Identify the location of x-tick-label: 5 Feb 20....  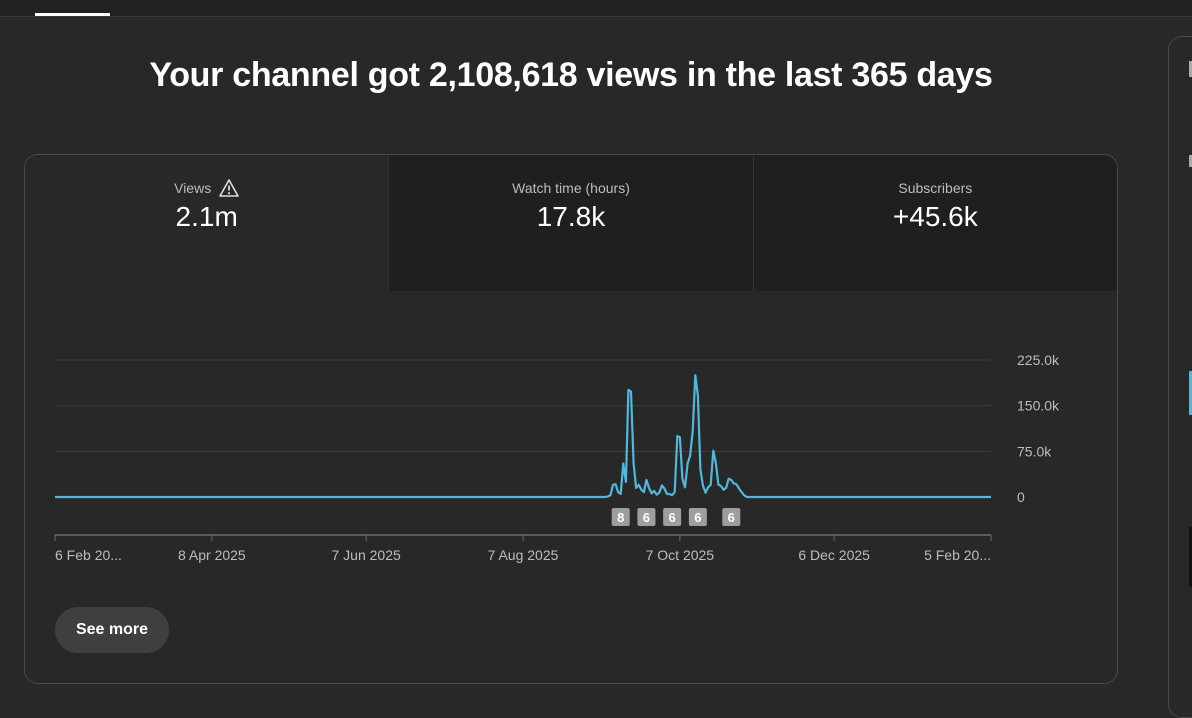
(957, 555).